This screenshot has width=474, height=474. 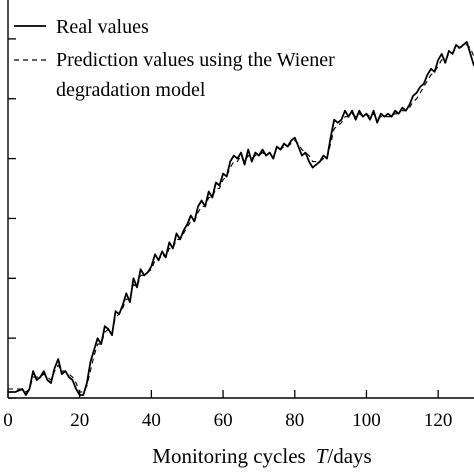 I want to click on x-axis-ticks: 0 20 40 60 80 100 120, so click(x=227, y=410).